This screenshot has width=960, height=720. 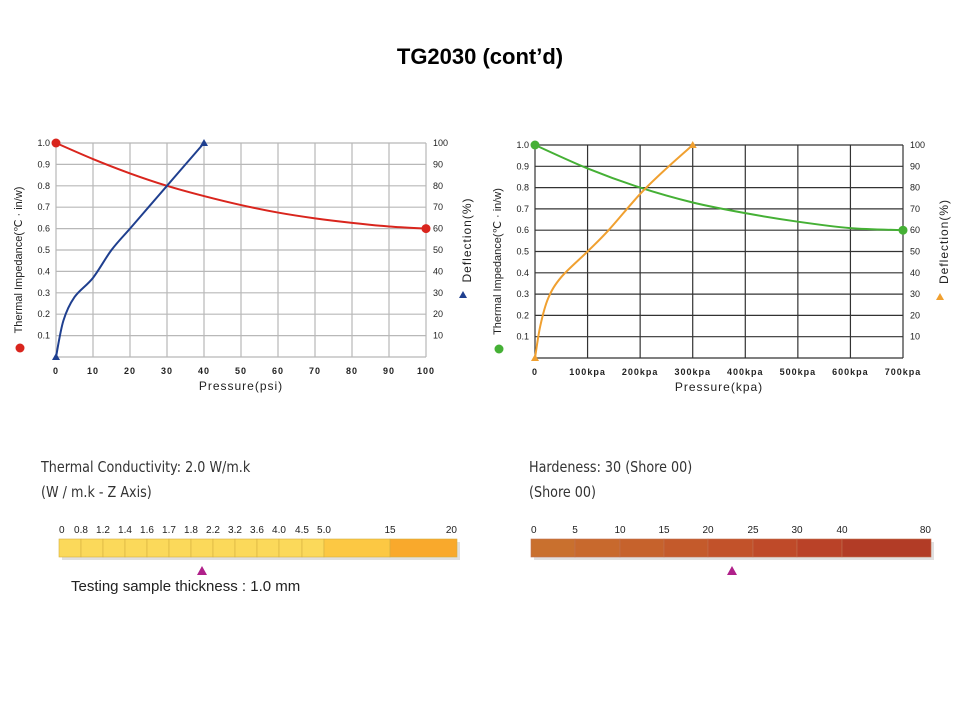 I want to click on scale-label: 25, so click(x=753, y=530).